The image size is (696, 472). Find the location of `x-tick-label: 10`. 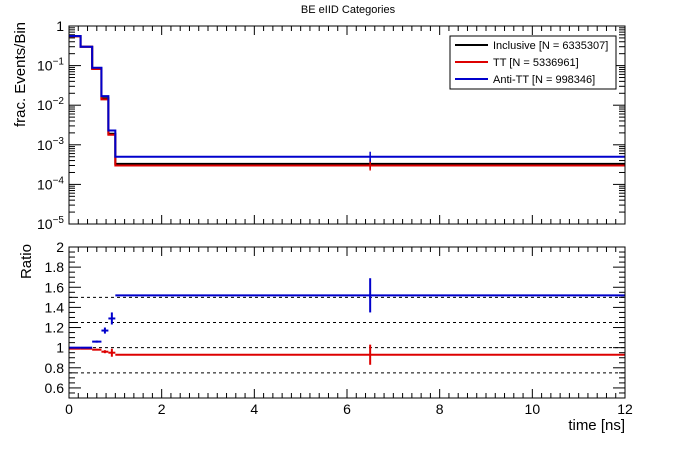

x-tick-label: 10 is located at coordinates (533, 409).